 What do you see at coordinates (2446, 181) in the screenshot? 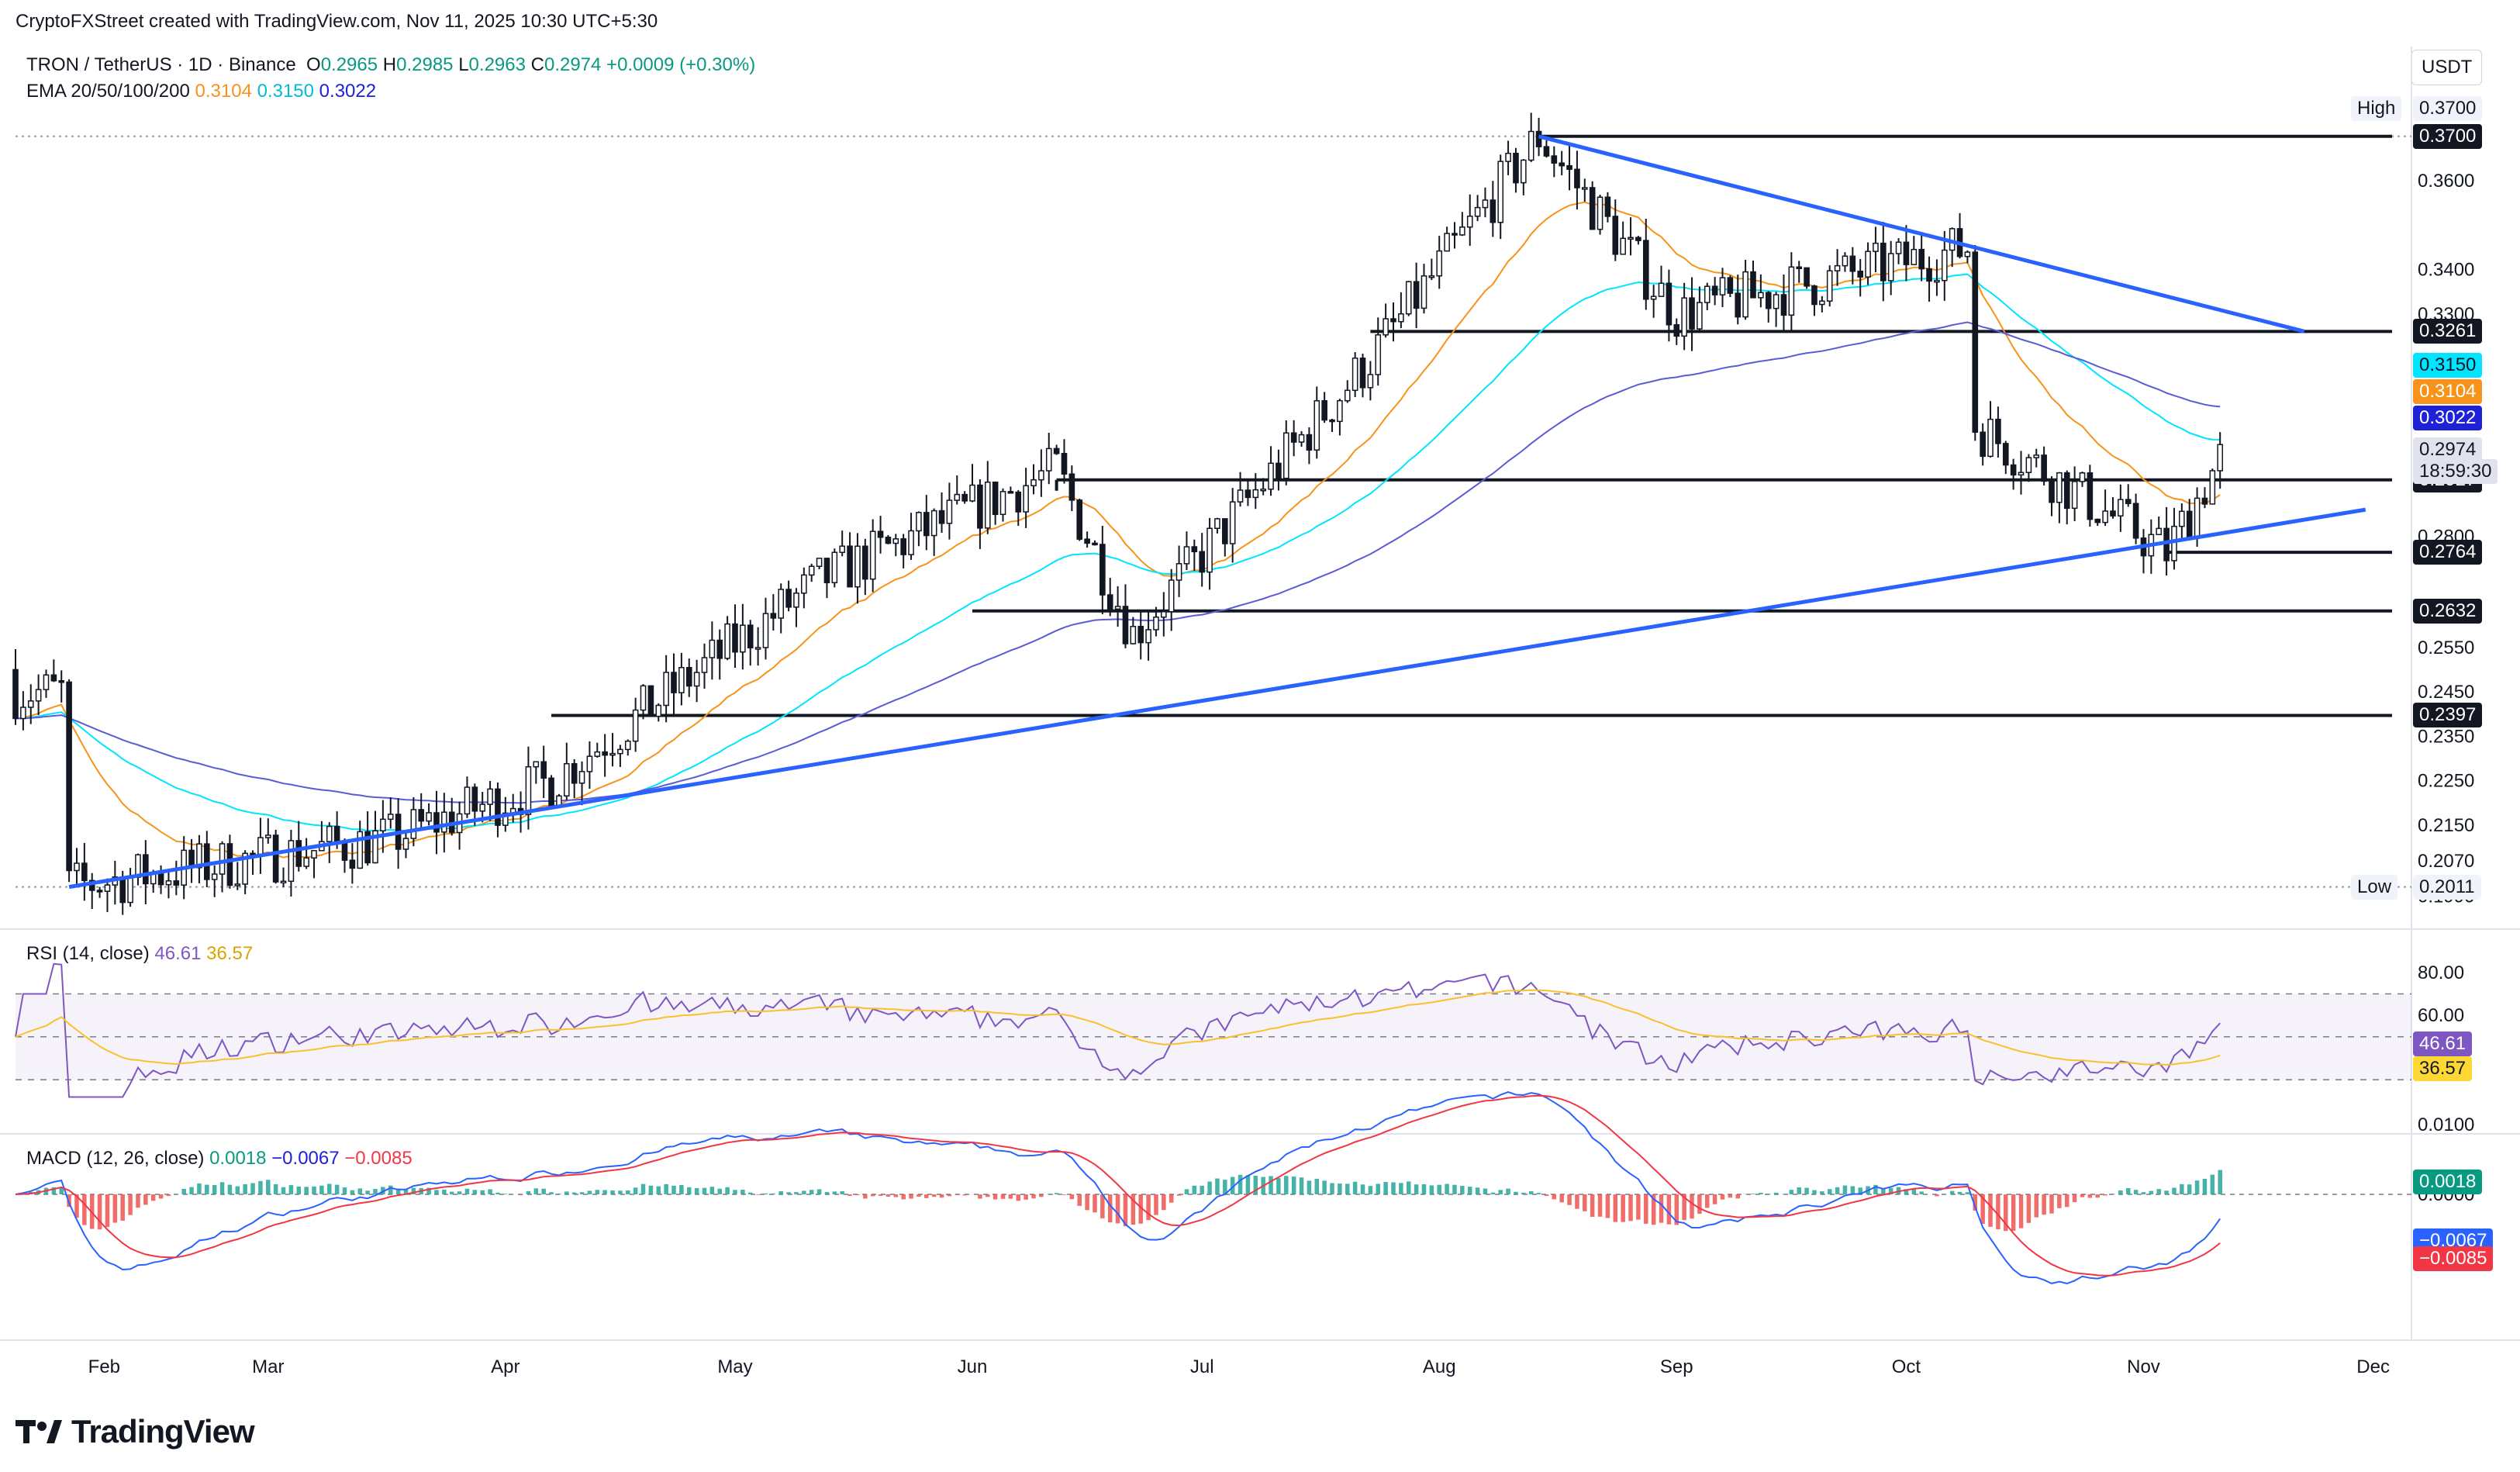
I see `price-tick-label: 0.3600` at bounding box center [2446, 181].